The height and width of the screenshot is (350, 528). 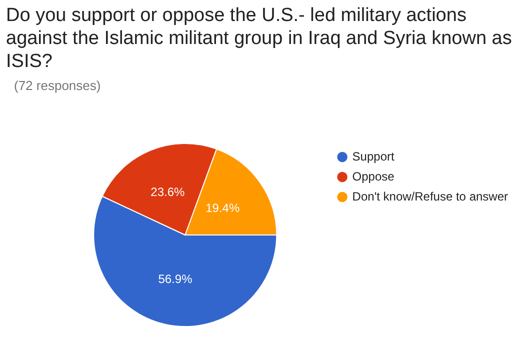 What do you see at coordinates (373, 176) in the screenshot?
I see `legend-label: Oppose` at bounding box center [373, 176].